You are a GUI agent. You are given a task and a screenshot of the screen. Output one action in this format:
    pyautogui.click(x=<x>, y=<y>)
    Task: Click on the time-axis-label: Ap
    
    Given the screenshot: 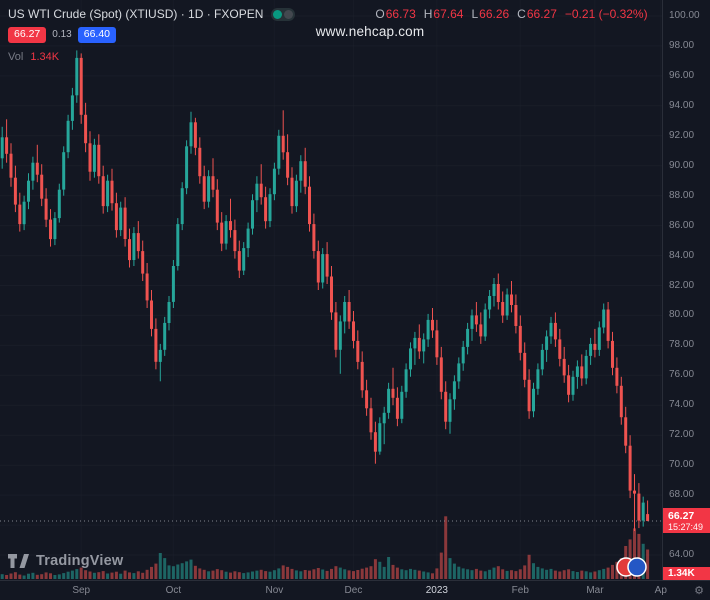 What is the action you would take?
    pyautogui.click(x=660, y=590)
    